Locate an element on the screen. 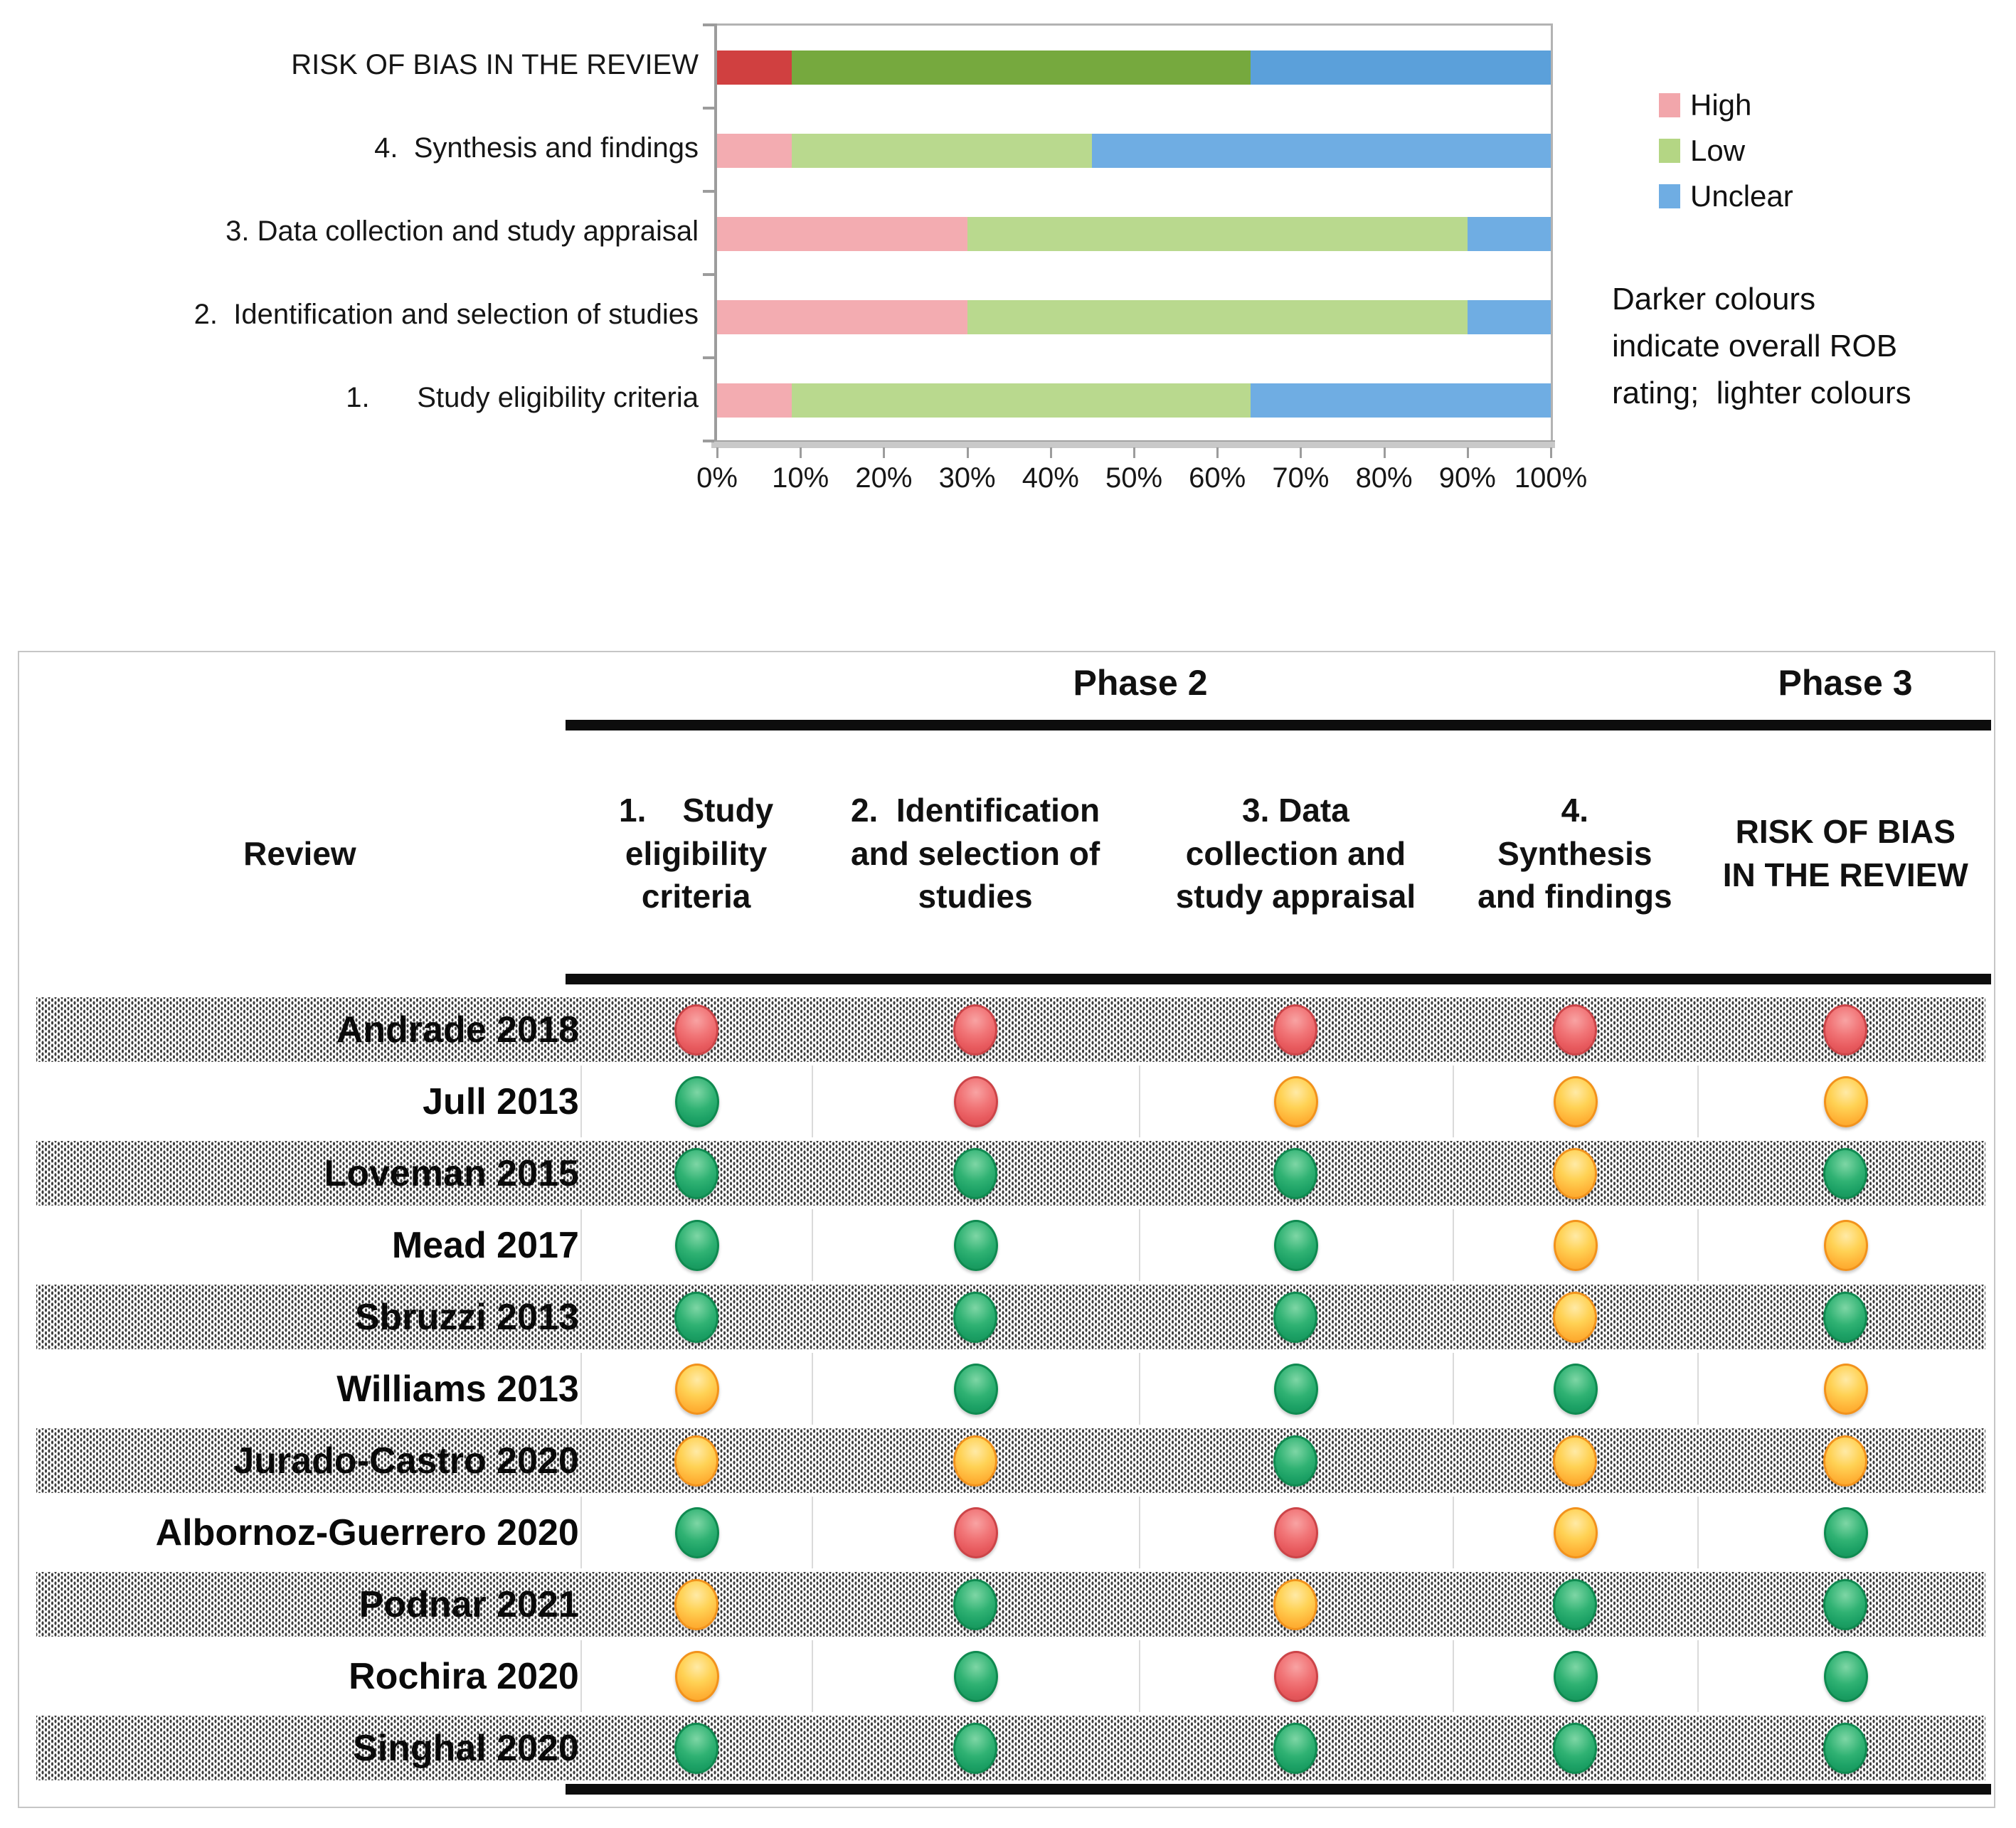  x-axis-tick-label: 30% is located at coordinates (967, 478).